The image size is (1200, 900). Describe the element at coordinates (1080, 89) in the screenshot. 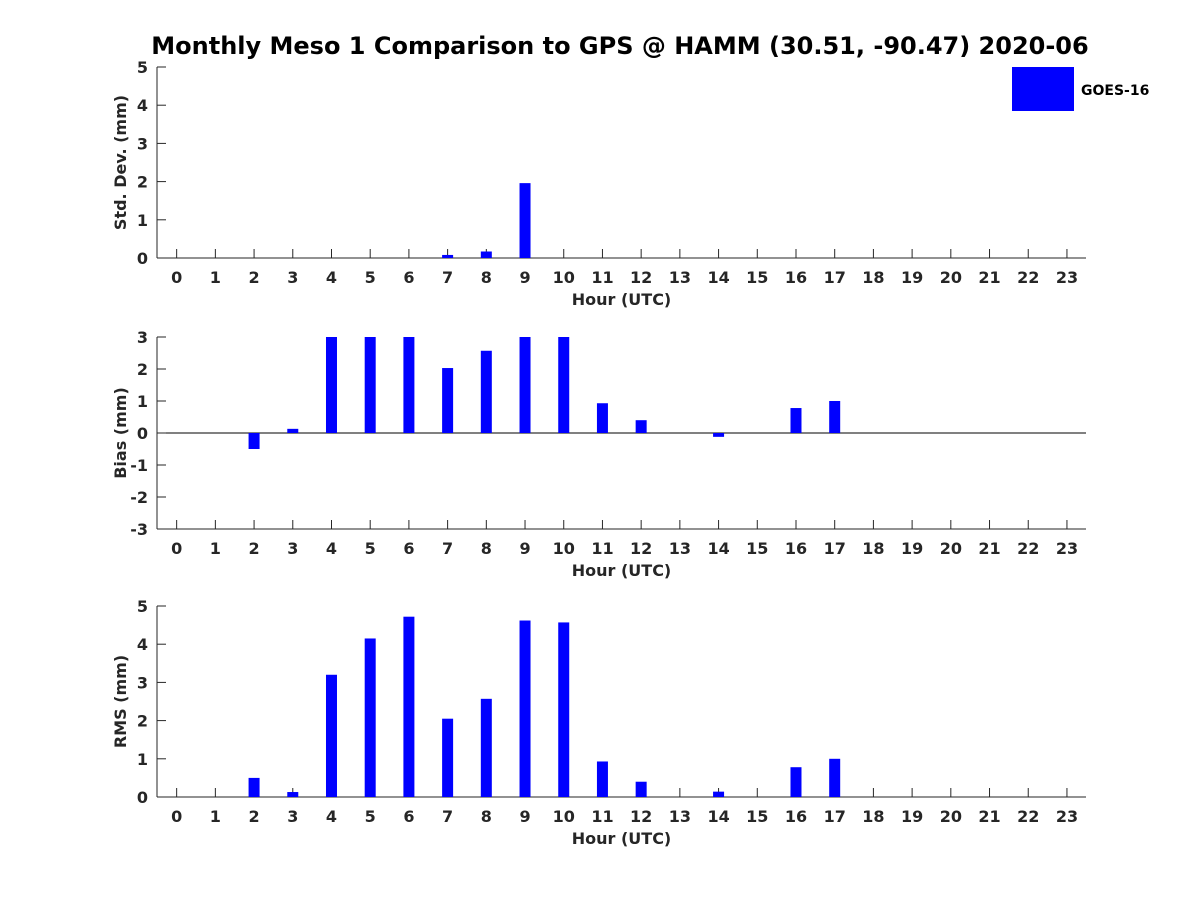

I see `legend: GOES-16` at that location.